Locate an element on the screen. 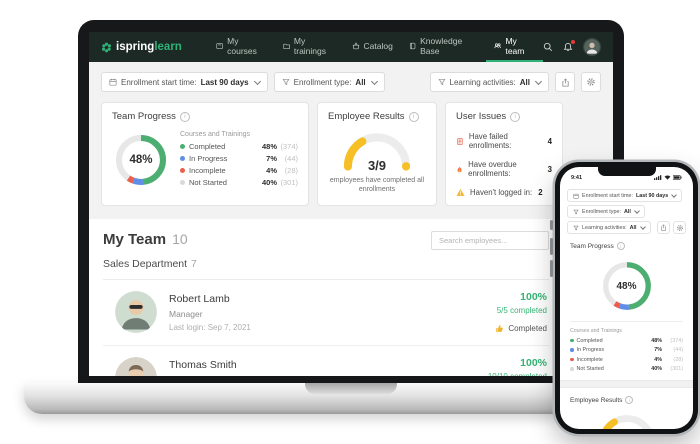  my-team-count: 10 is located at coordinates (180, 239).